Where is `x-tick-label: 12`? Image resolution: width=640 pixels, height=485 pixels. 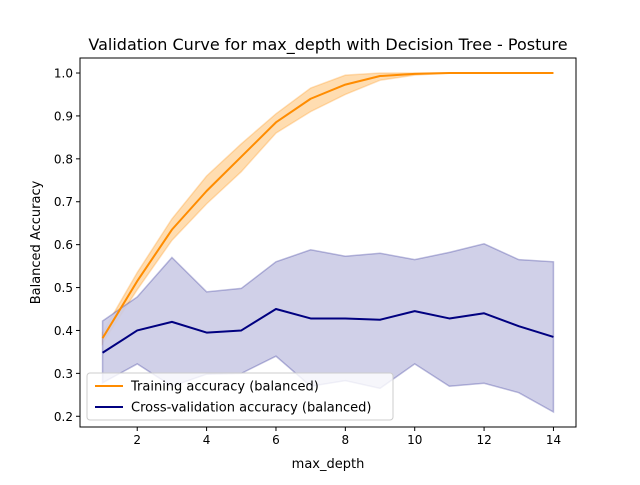 x-tick-label: 12 is located at coordinates (483, 440).